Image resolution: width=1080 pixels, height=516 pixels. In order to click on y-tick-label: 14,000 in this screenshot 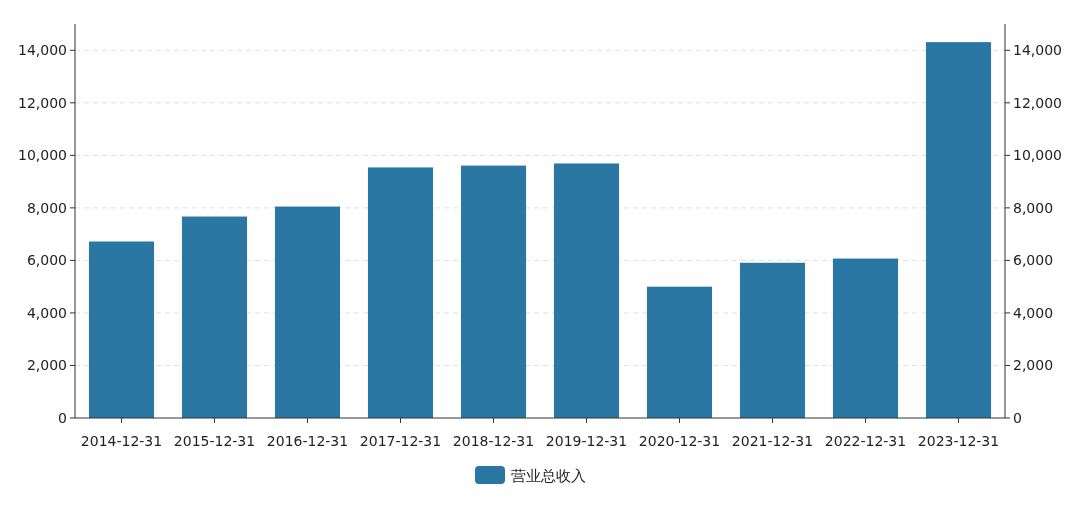, I will do `click(42, 50)`.